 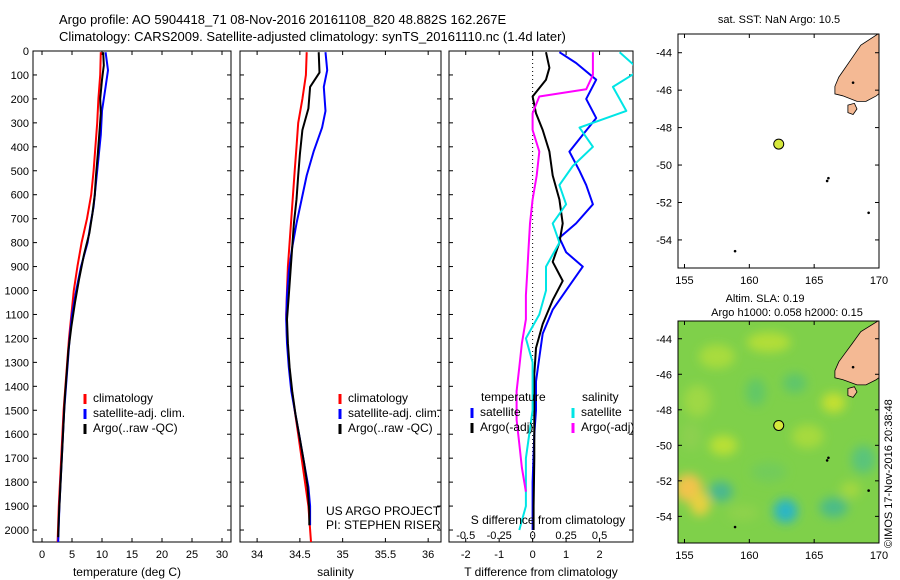 I want to click on diff-xtick-label: -2, so click(x=466, y=555).